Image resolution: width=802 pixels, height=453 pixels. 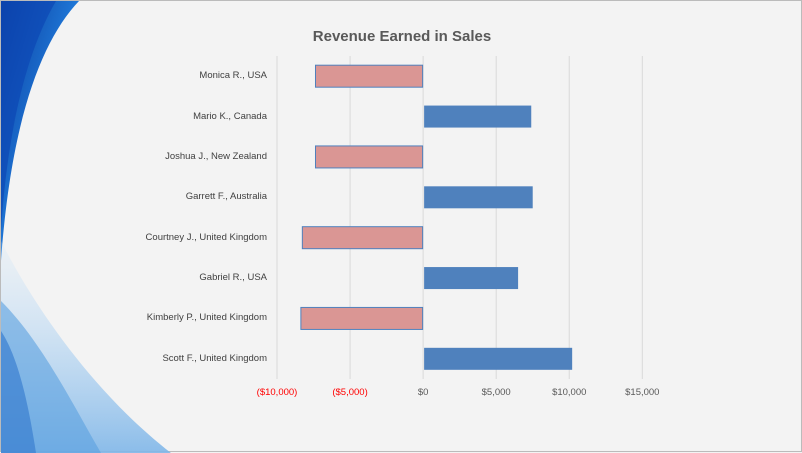 I want to click on category-label: Courtney J., United Kingdom, so click(x=206, y=237).